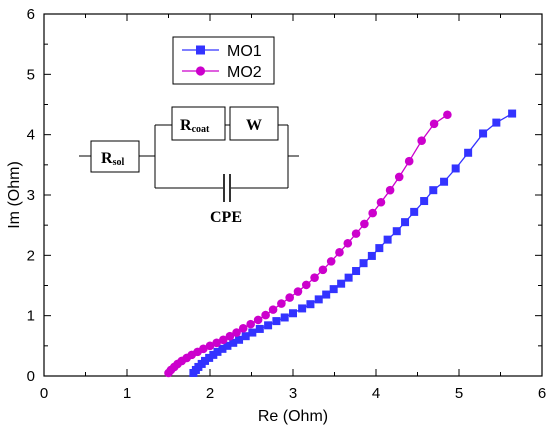  Describe the element at coordinates (293, 393) in the screenshot. I see `x-tick-label: 3` at that location.